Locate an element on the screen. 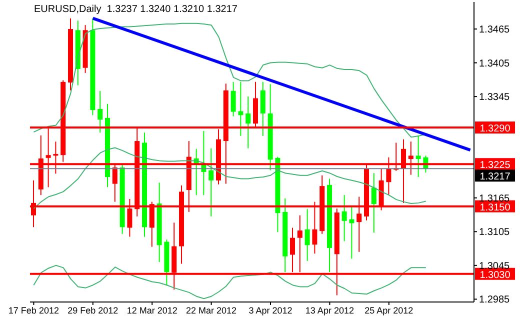  y-tick-label: 1.3465 is located at coordinates (494, 30).